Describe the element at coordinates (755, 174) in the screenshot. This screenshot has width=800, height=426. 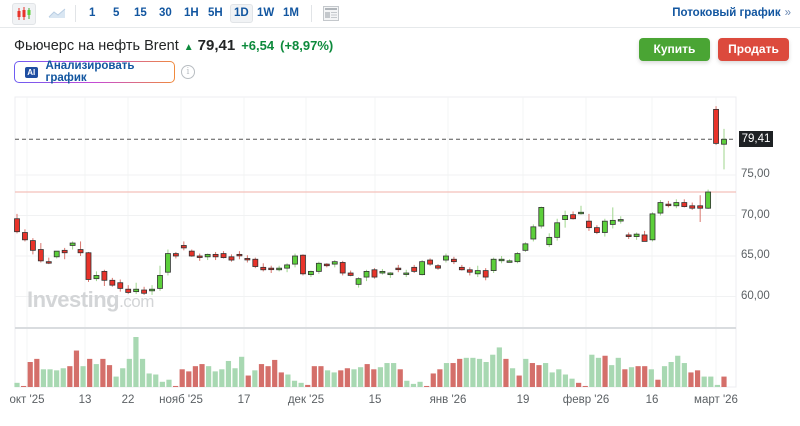
I see `price-tick-label: 75,00` at that location.